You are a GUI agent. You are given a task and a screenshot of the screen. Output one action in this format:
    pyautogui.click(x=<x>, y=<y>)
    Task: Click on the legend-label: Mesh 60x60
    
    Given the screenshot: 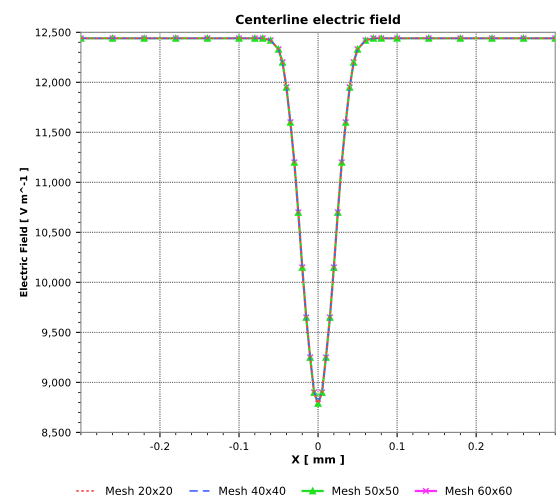 What is the action you would take?
    pyautogui.click(x=479, y=490)
    